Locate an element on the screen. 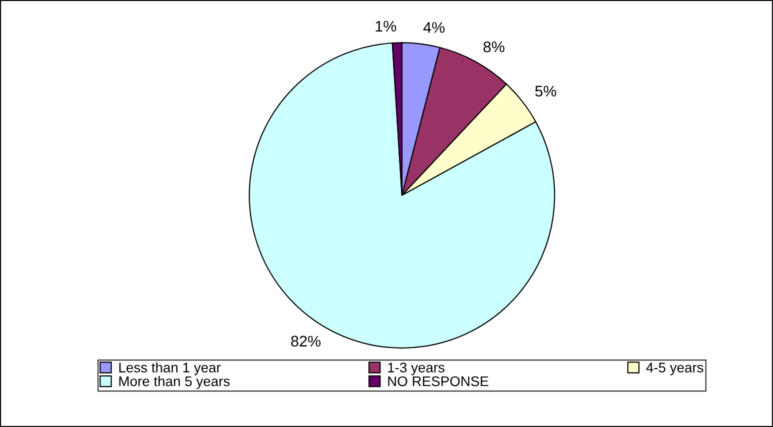 The height and width of the screenshot is (427, 773). legend-label: Less than 1 year is located at coordinates (170, 369).